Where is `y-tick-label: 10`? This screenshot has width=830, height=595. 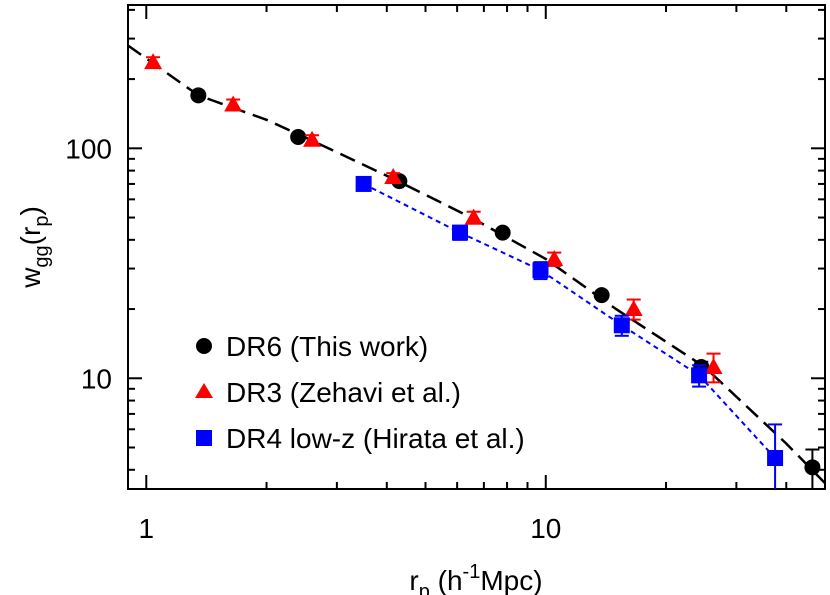 y-tick-label: 10 is located at coordinates (96, 378).